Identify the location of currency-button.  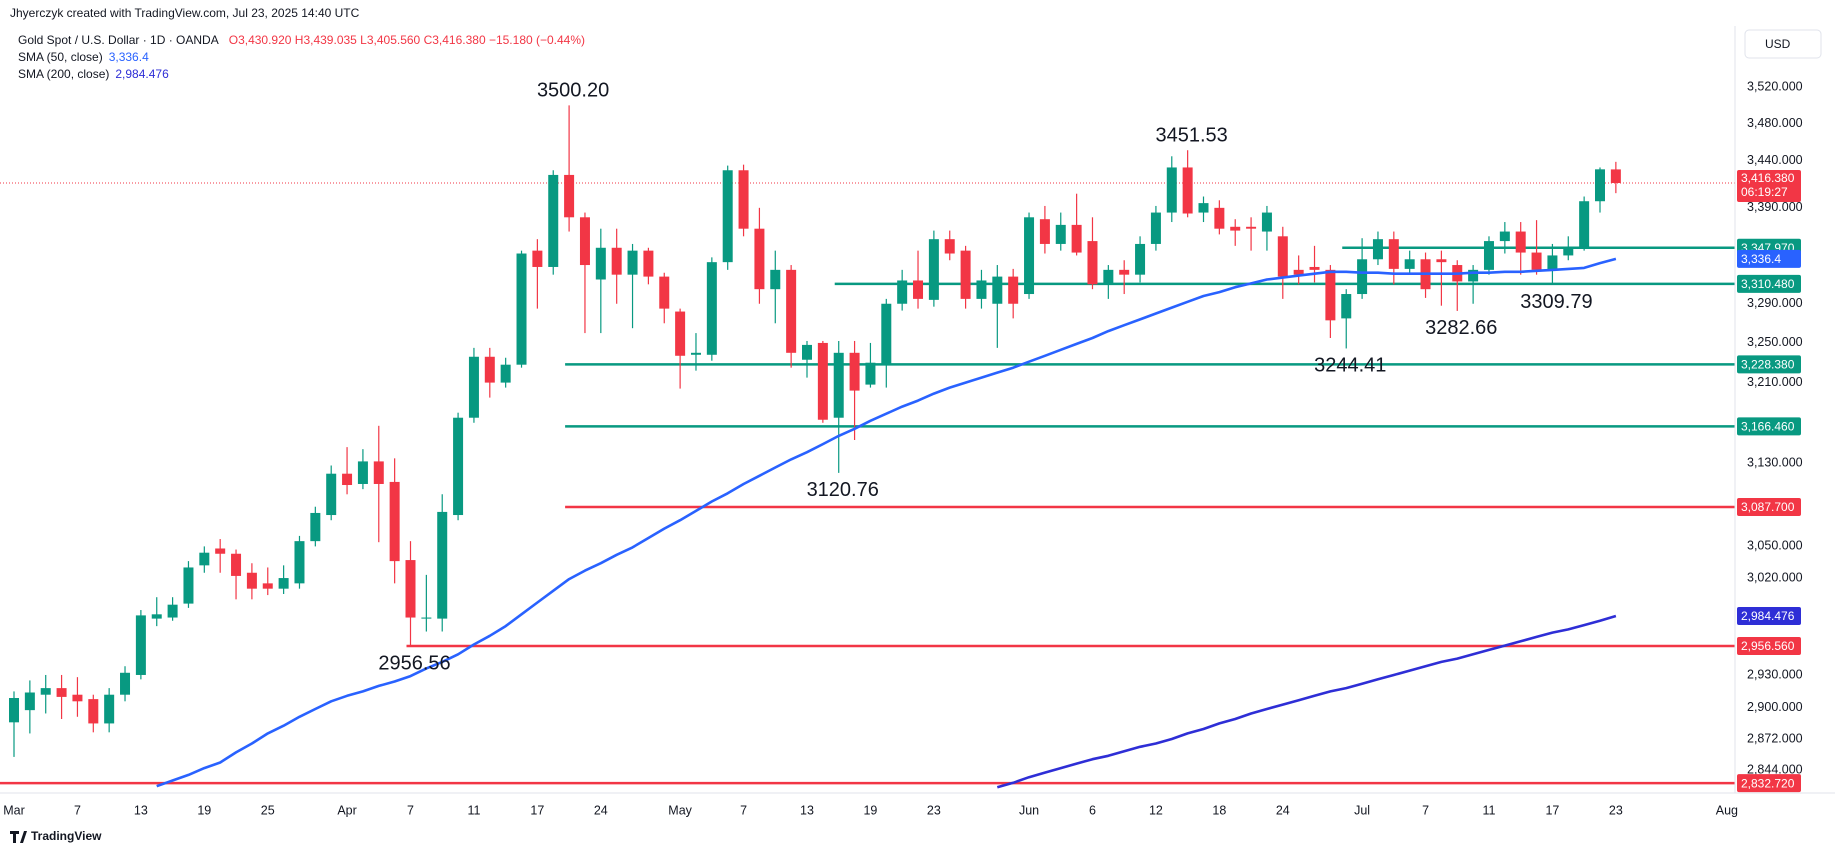
(1783, 44).